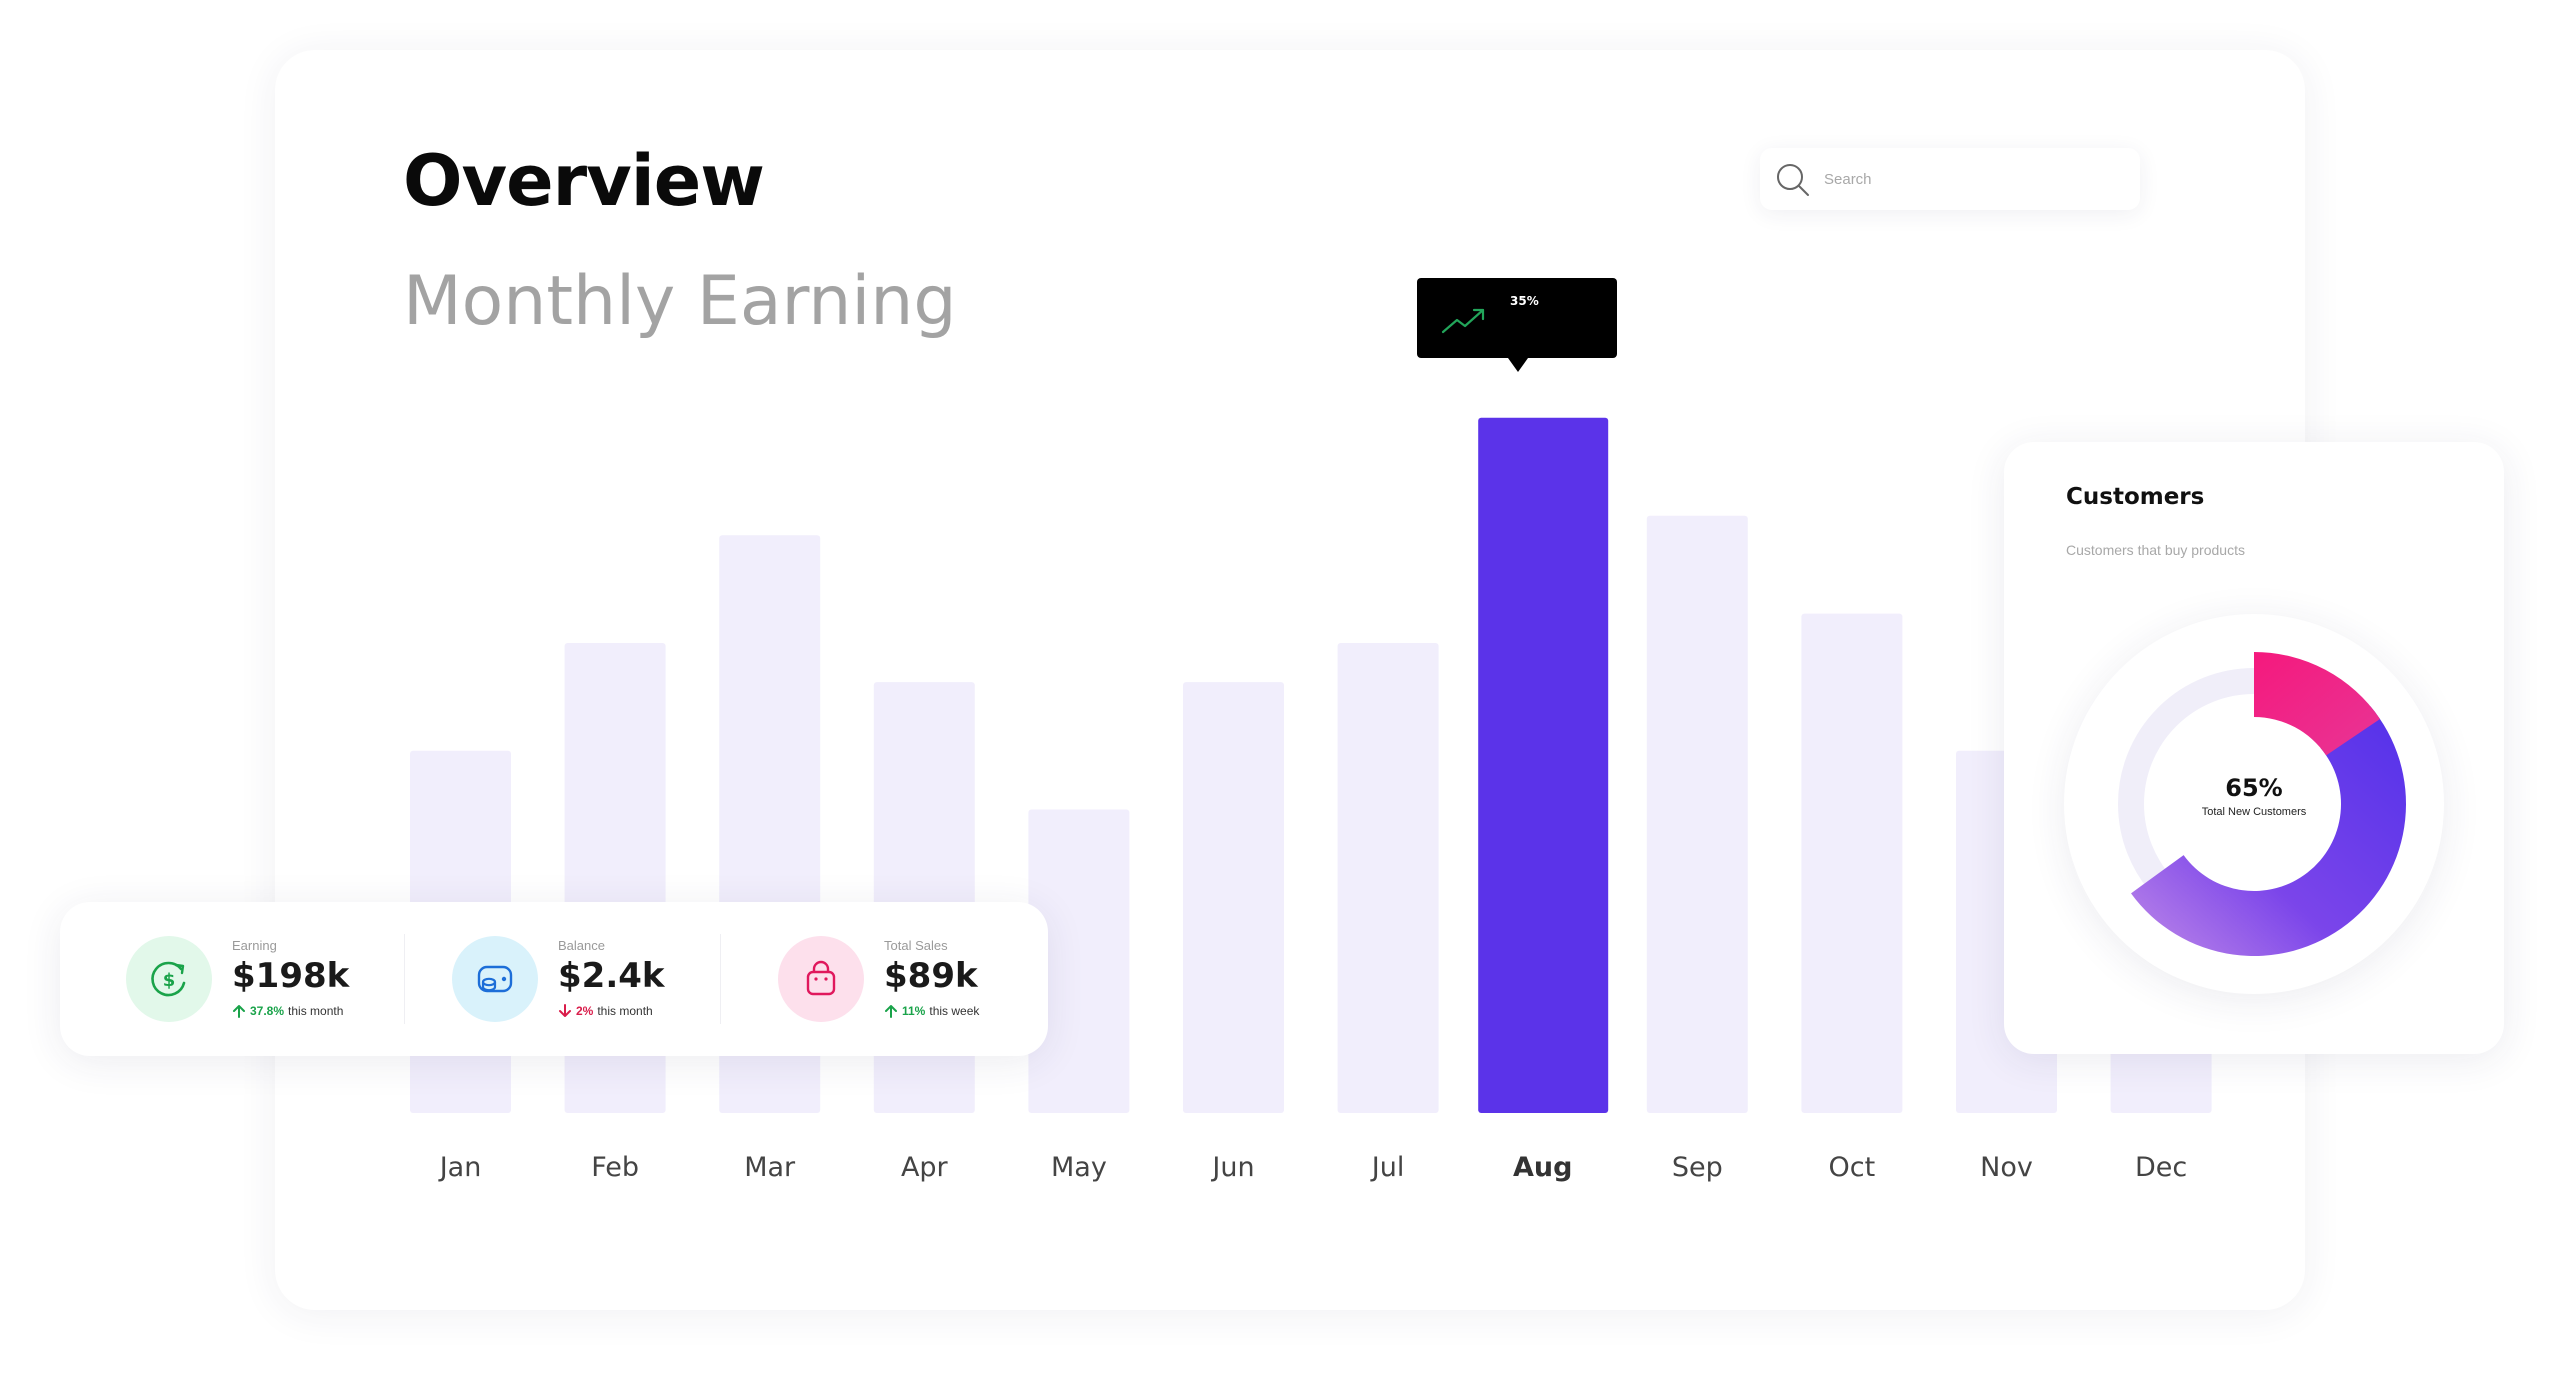 This screenshot has width=2560, height=1380. What do you see at coordinates (1463, 321) in the screenshot?
I see `trending-up-icon` at bounding box center [1463, 321].